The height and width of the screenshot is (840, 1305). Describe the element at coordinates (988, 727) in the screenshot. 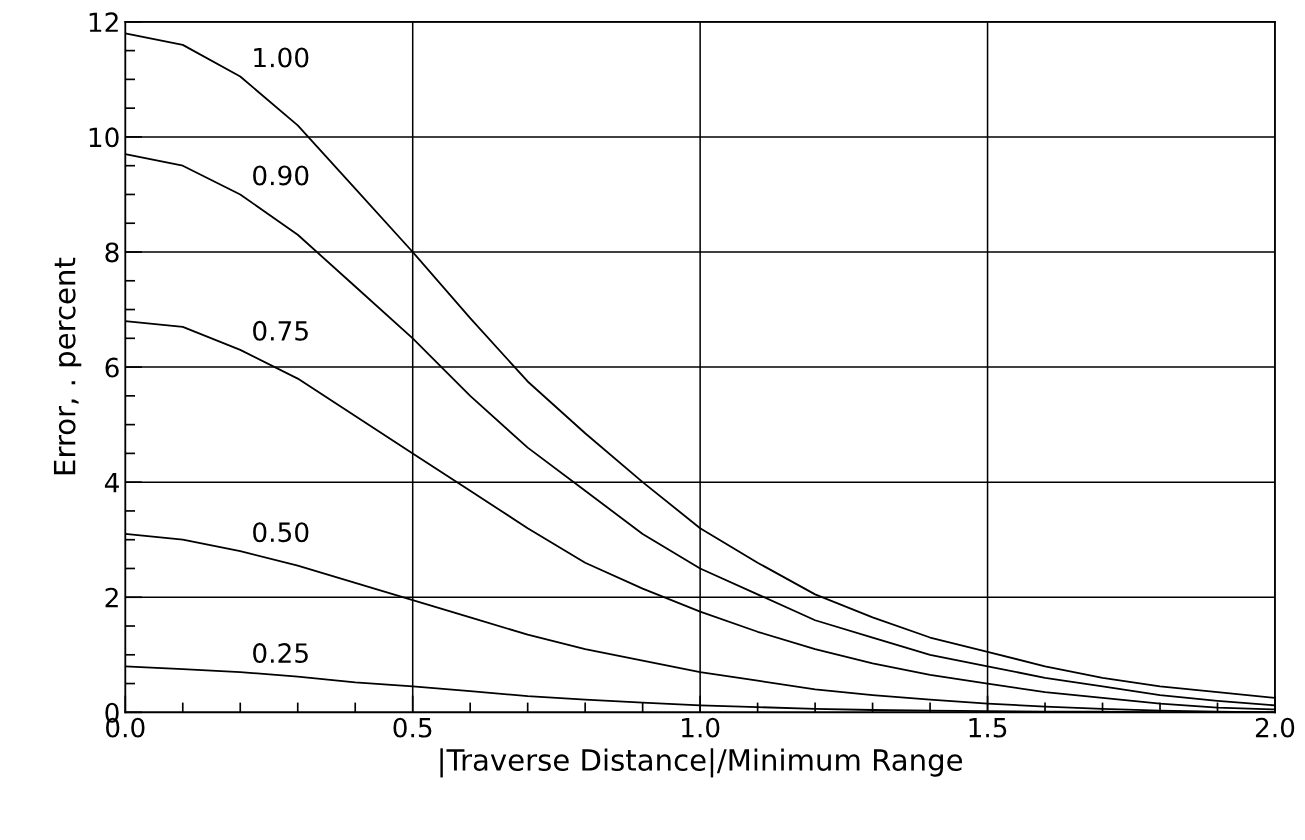

I see `x-tick-label: 1.5` at that location.